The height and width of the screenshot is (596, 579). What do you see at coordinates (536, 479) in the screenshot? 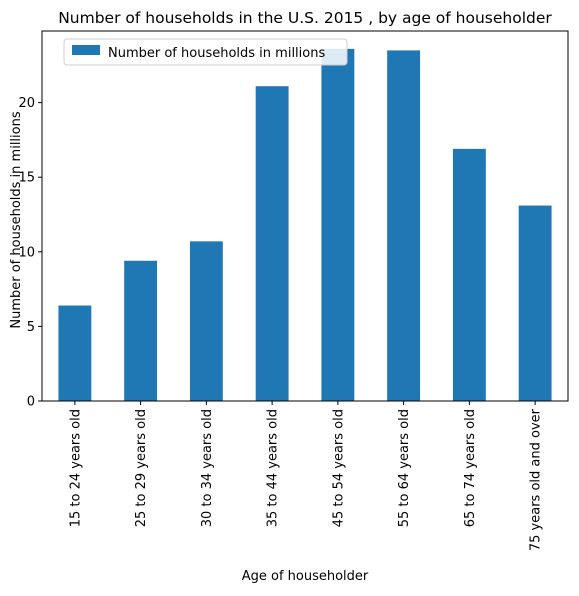
I see `x-tick-label-7: 75 years old and over` at bounding box center [536, 479].